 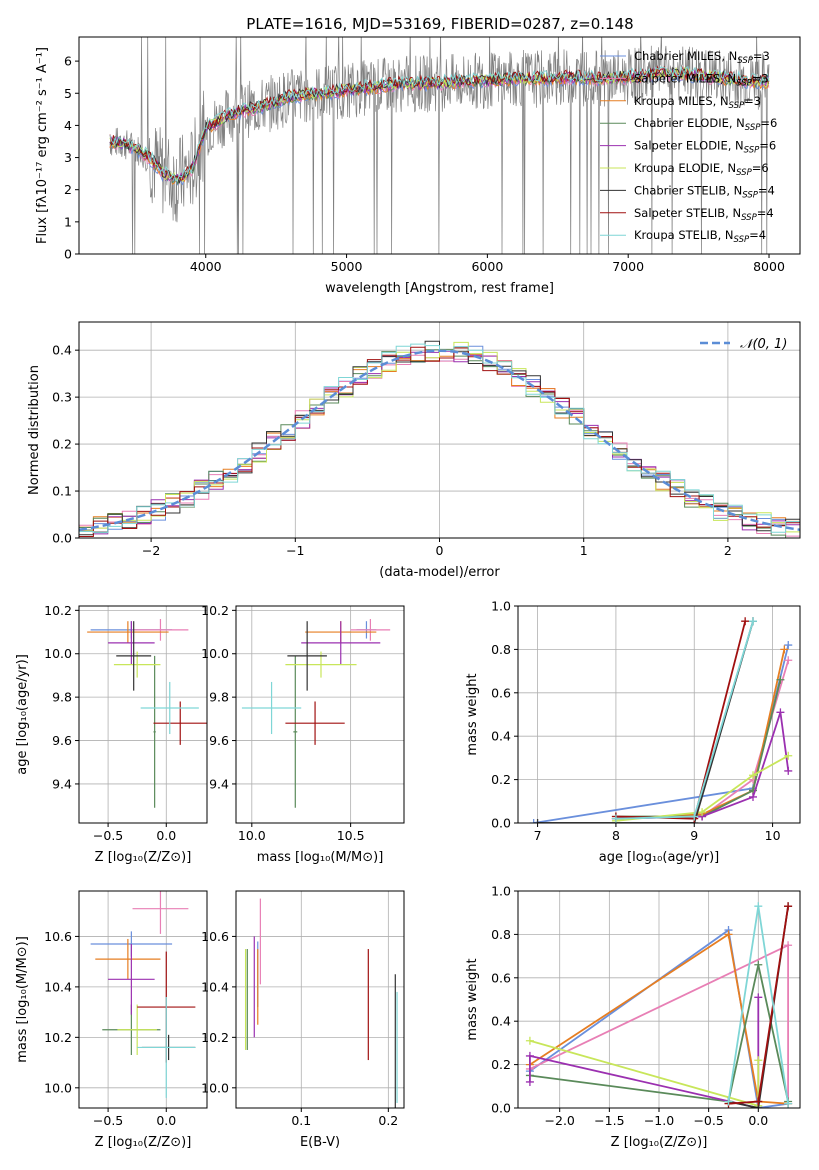 What do you see at coordinates (68, 61) in the screenshot?
I see `y-tick-label: 6` at bounding box center [68, 61].